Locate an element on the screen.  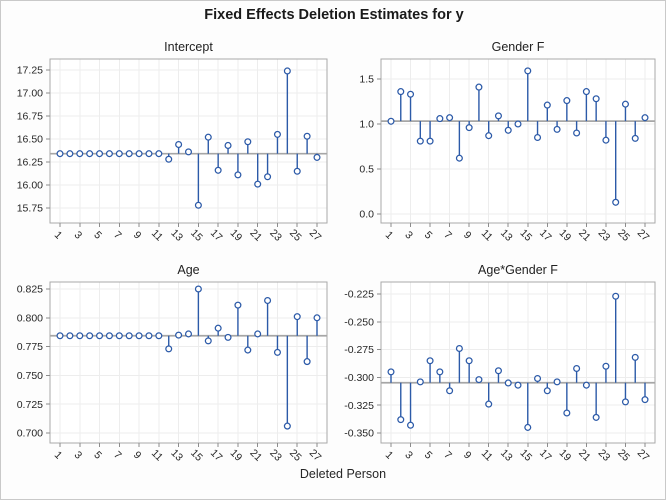
panel-title-age: Age is located at coordinates (188, 270).